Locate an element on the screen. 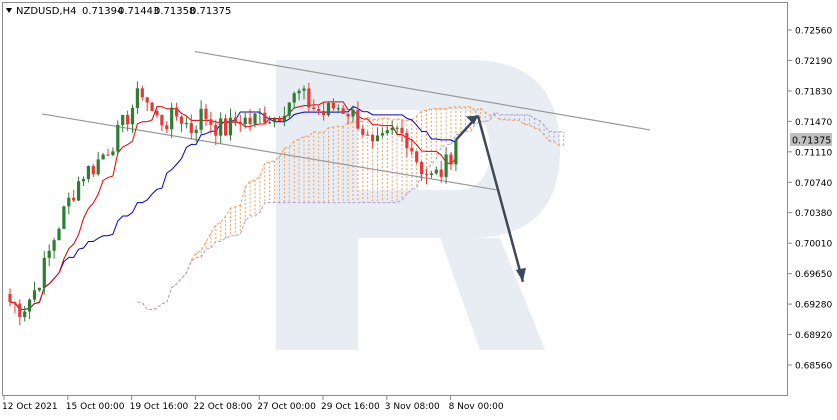 This screenshot has width=837, height=420. price-tick-label: 0.70740 is located at coordinates (813, 184).